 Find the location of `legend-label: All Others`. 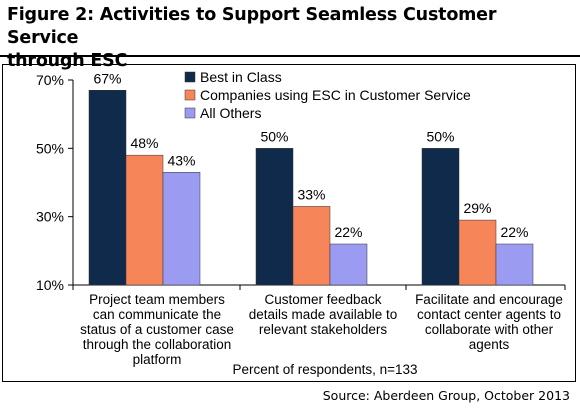

legend-label: All Others is located at coordinates (230, 113).